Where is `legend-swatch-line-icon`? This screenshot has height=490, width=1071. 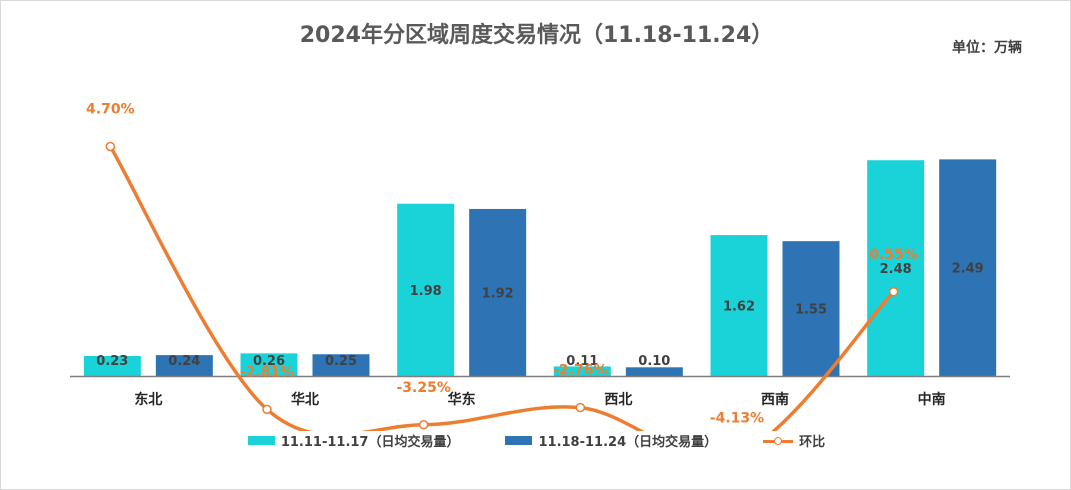 legend-swatch-line-icon is located at coordinates (778, 441).